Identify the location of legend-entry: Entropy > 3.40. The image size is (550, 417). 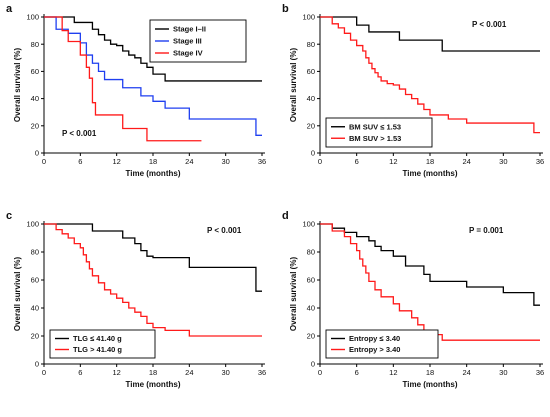
(374, 349).